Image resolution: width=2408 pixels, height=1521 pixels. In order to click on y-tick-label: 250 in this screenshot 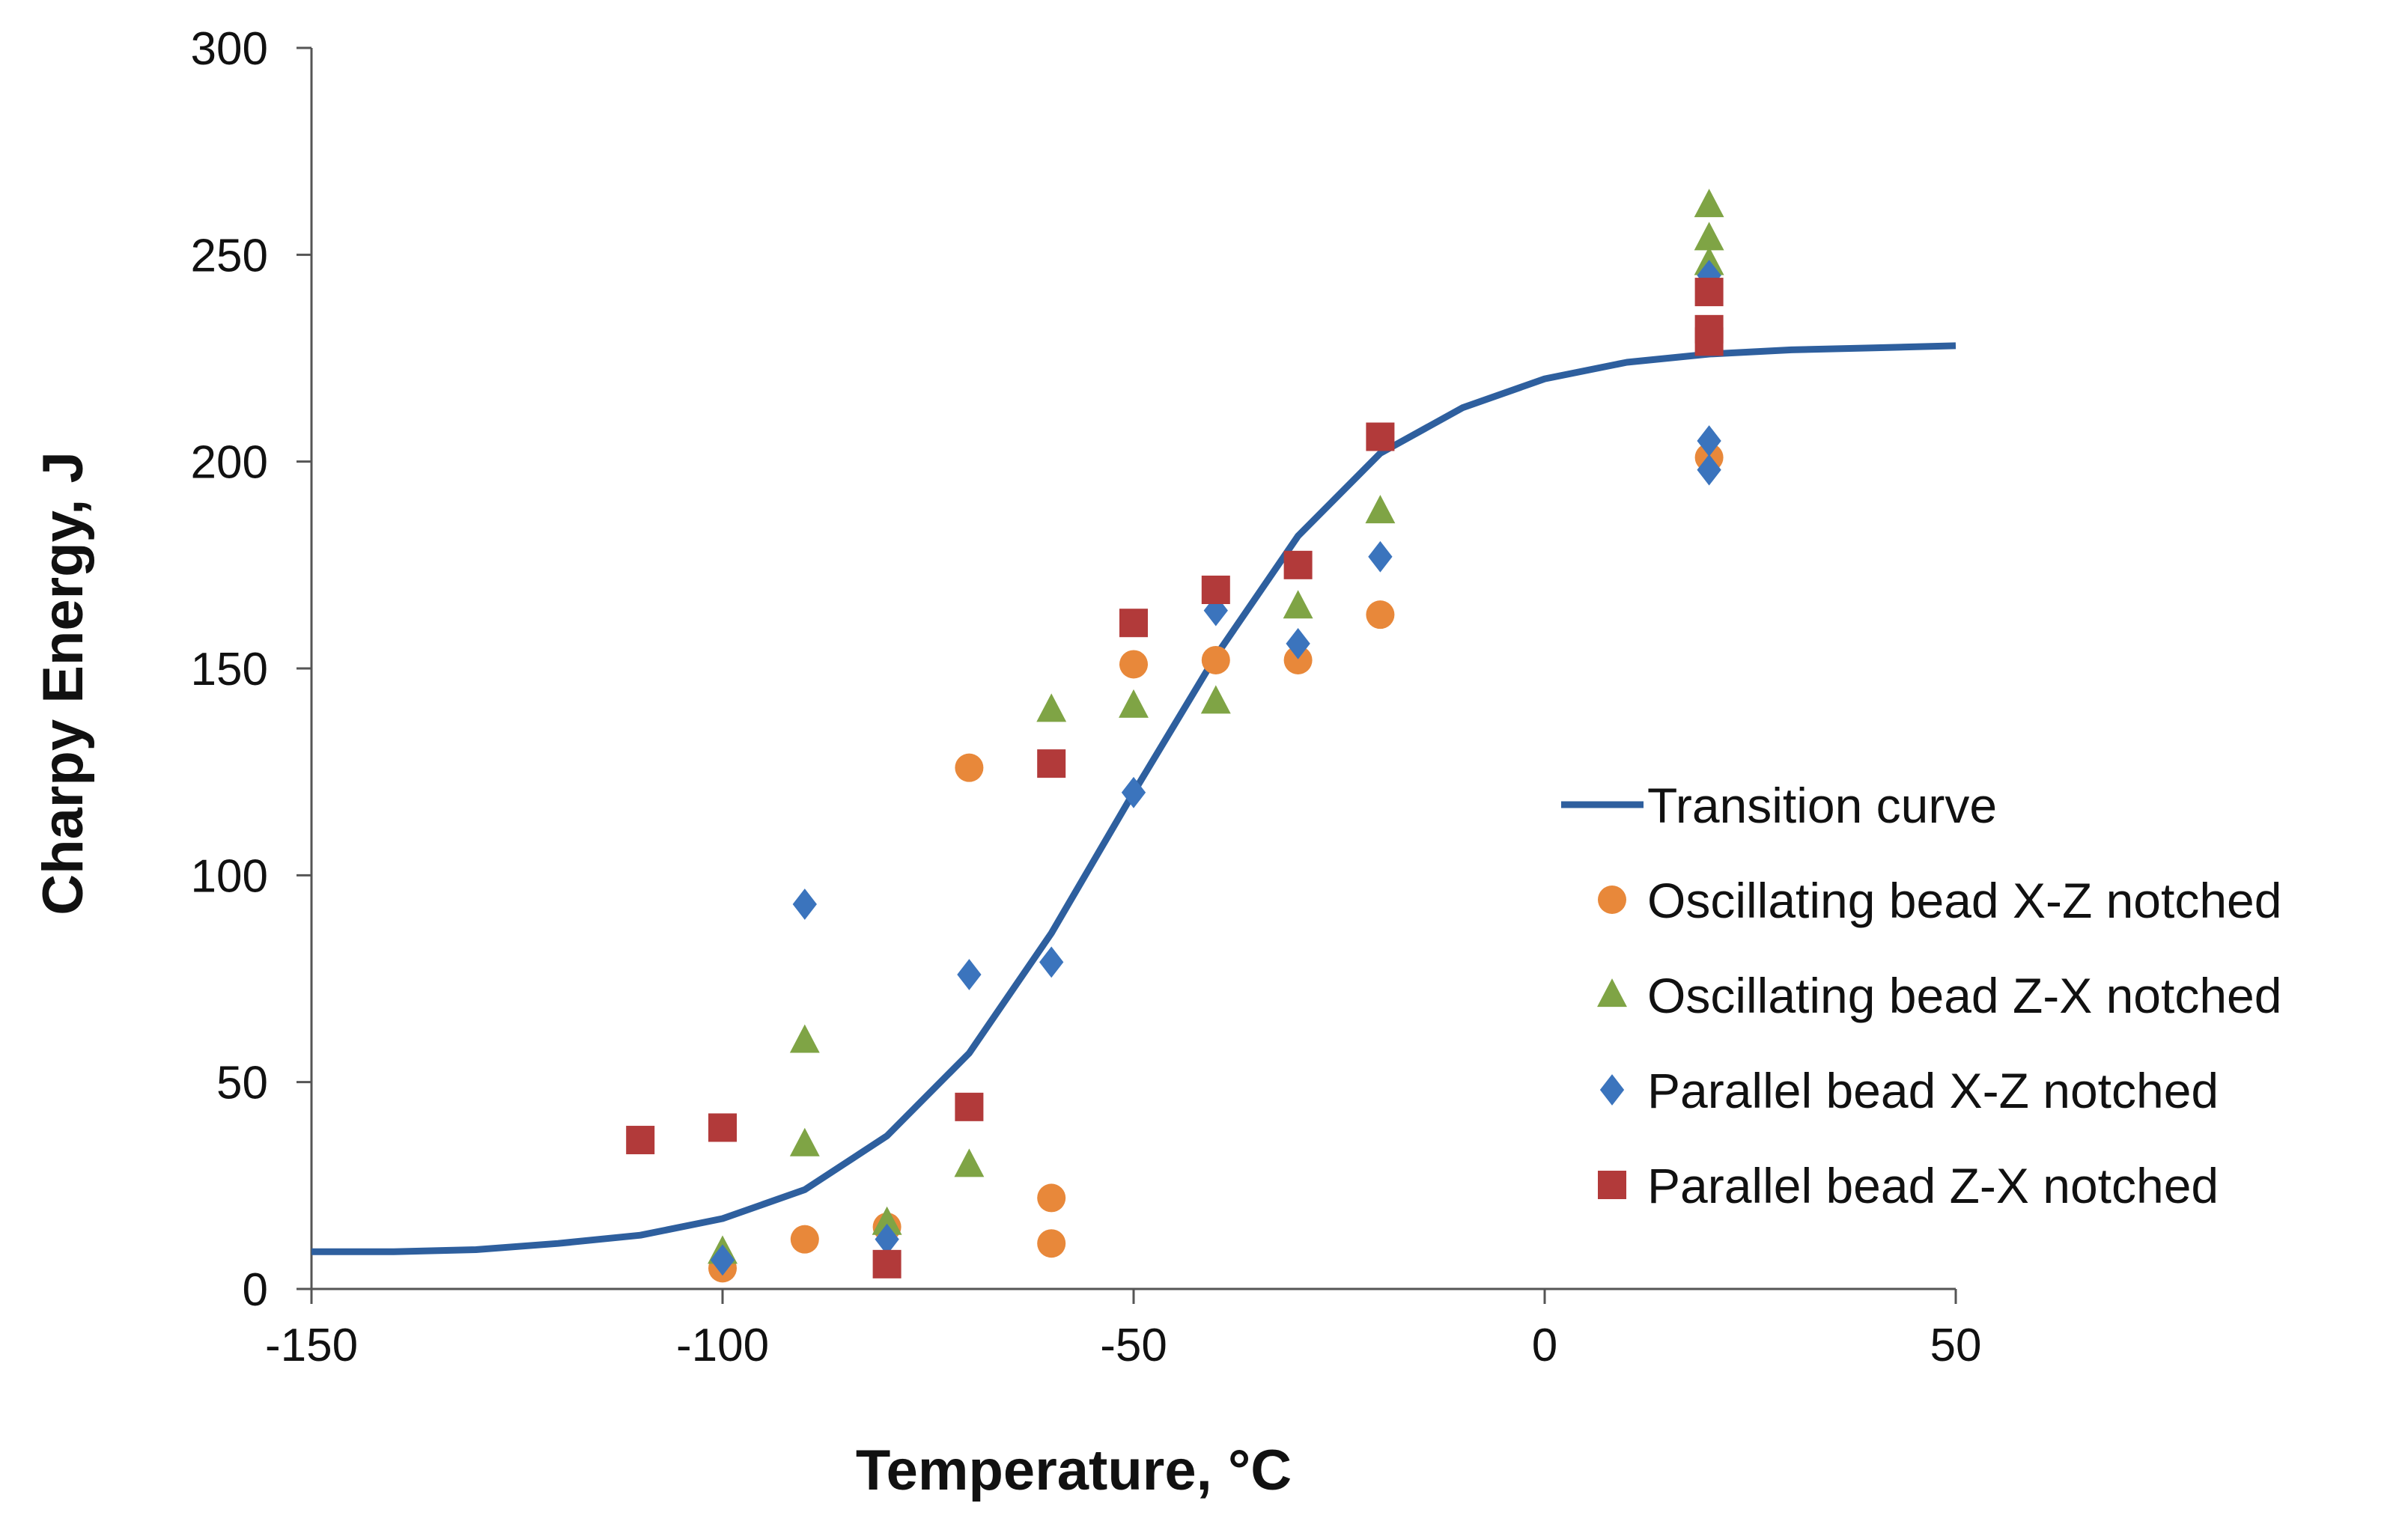, I will do `click(229, 256)`.